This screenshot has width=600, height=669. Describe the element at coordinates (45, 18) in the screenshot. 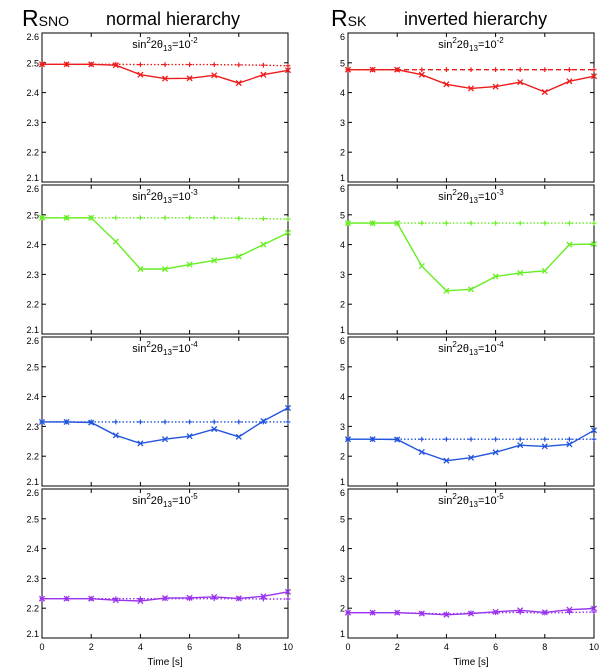

I see `left-y-axis-label: RSNO` at that location.